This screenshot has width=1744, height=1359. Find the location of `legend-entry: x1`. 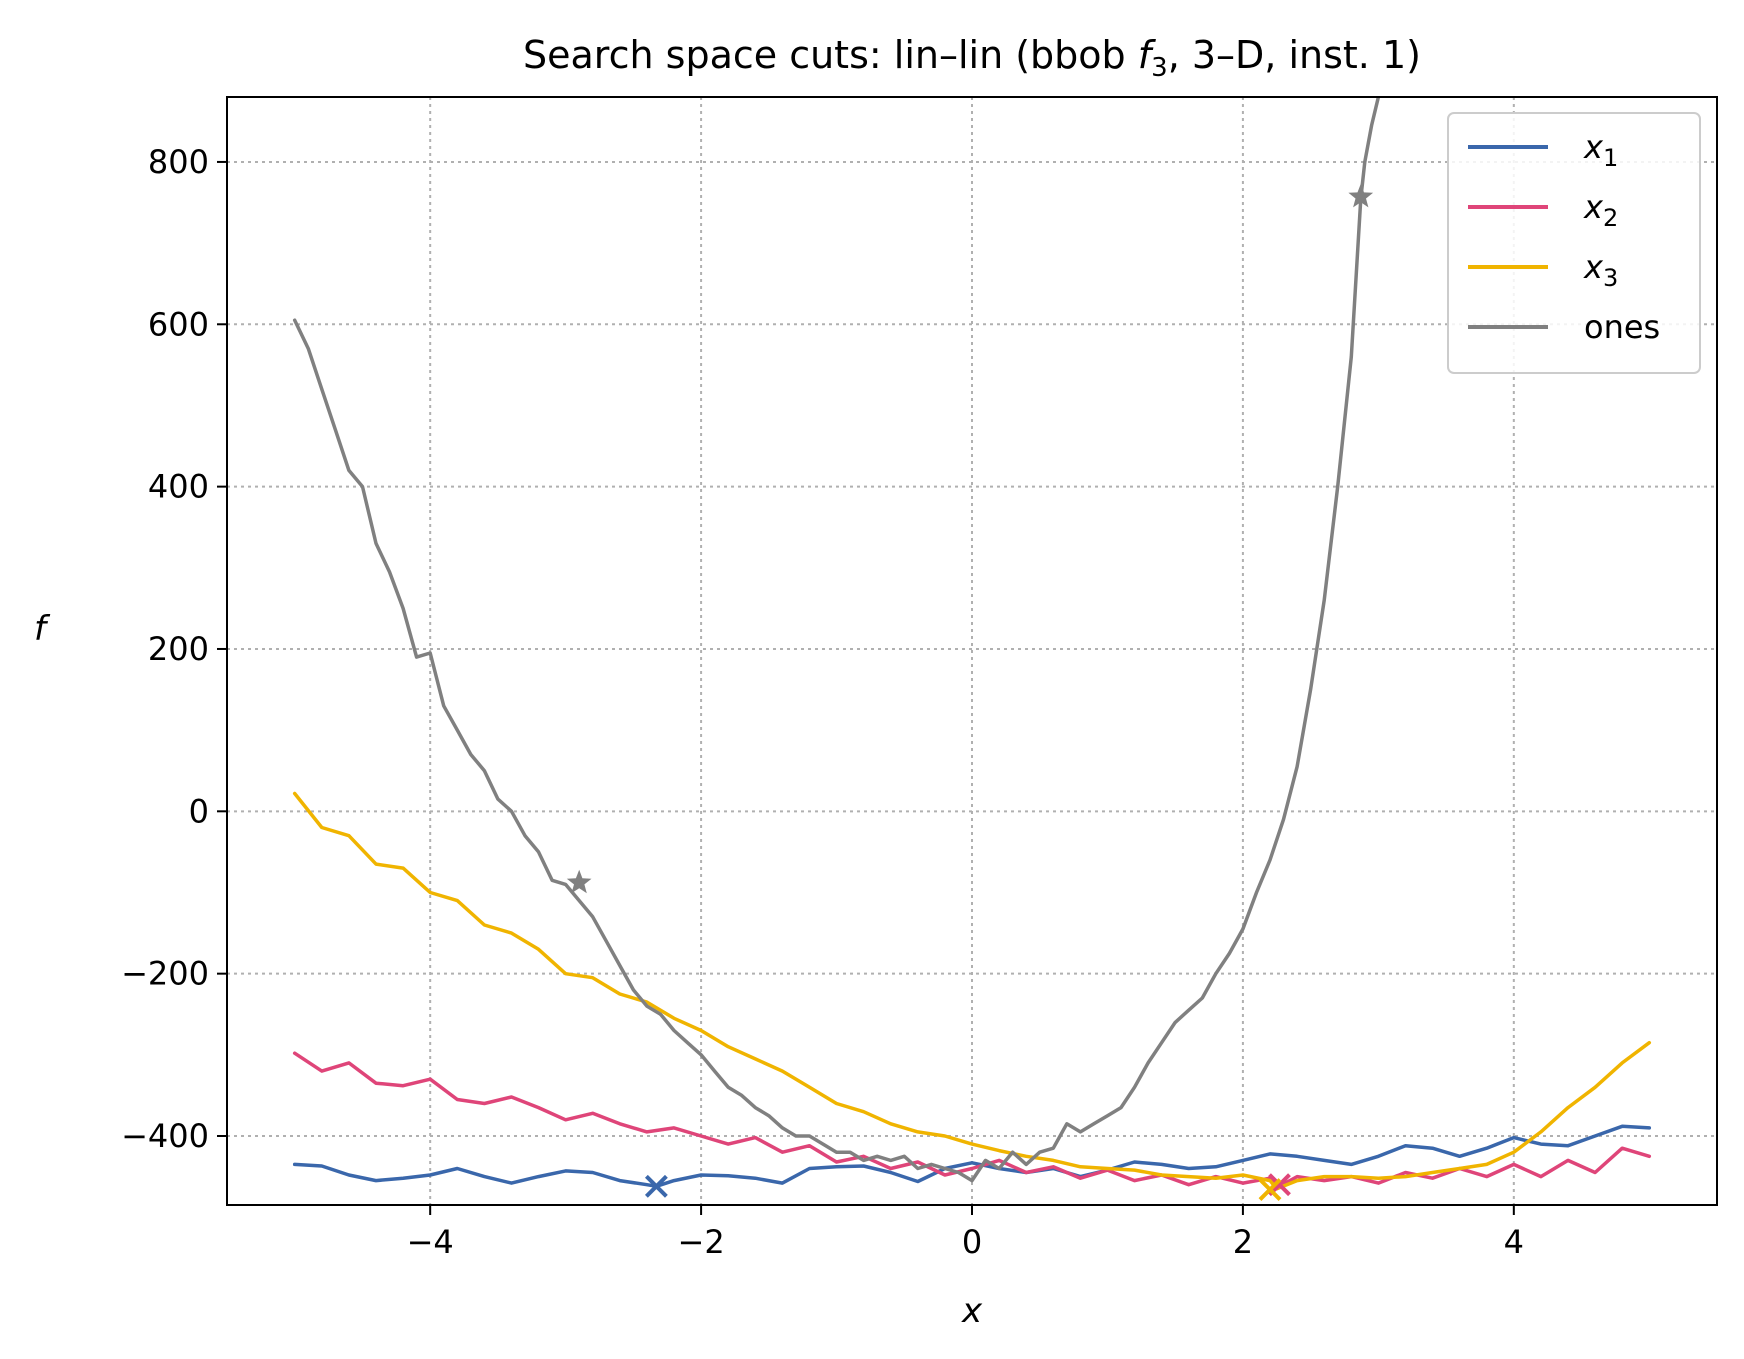

legend-entry: x1 is located at coordinates (1600, 150).